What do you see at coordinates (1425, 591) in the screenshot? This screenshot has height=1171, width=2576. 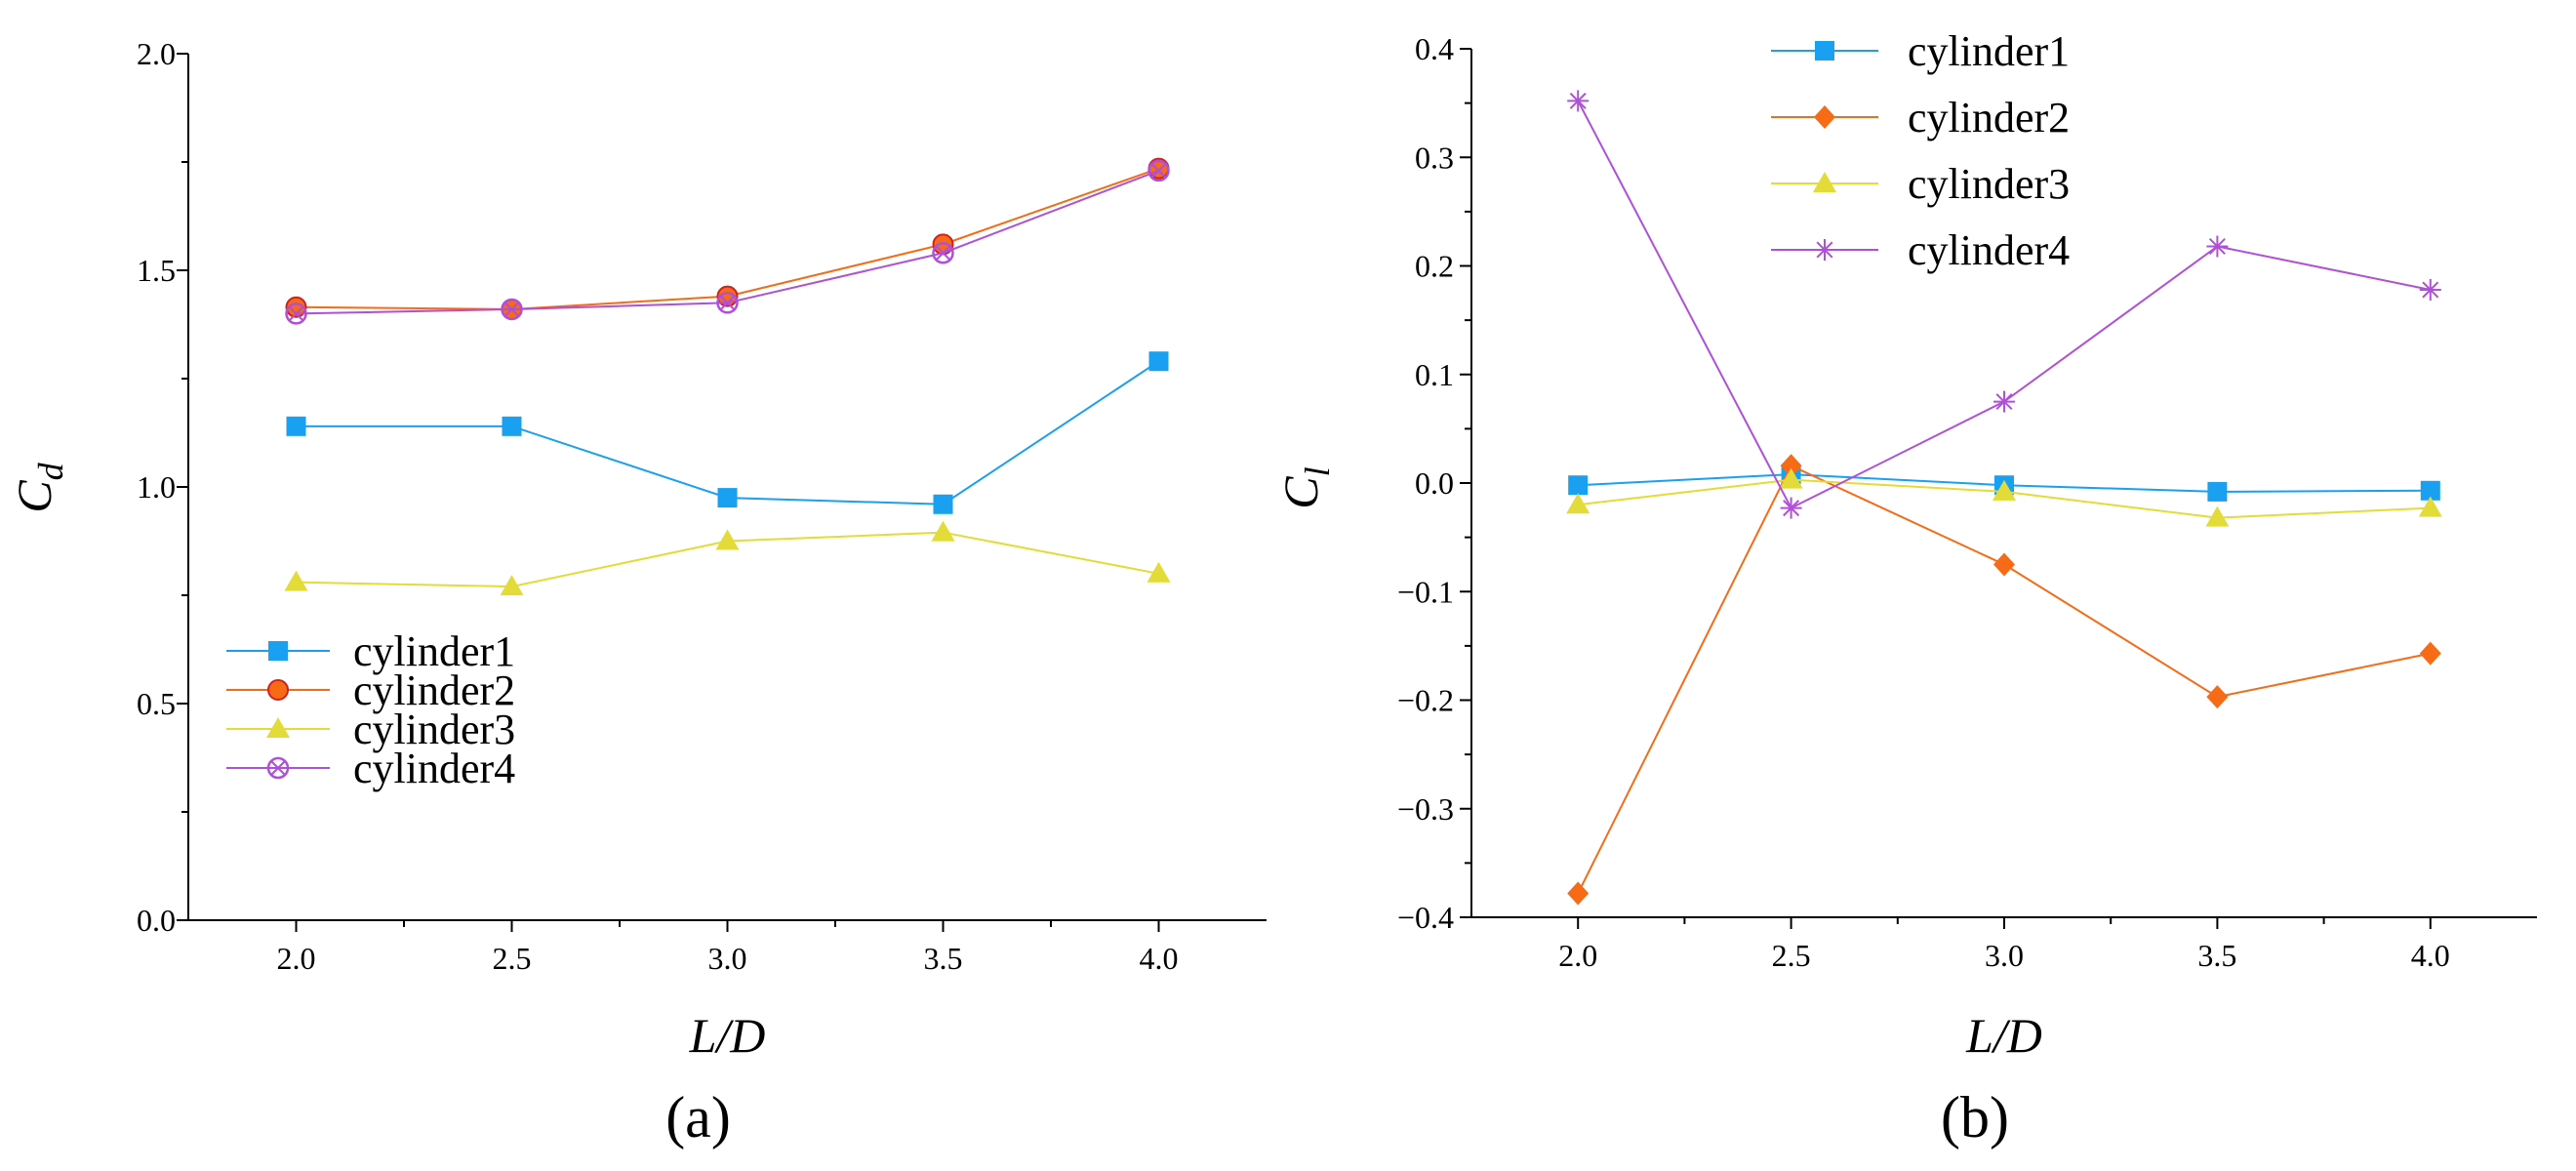 I see `y-tick-label: −0.1` at bounding box center [1425, 591].